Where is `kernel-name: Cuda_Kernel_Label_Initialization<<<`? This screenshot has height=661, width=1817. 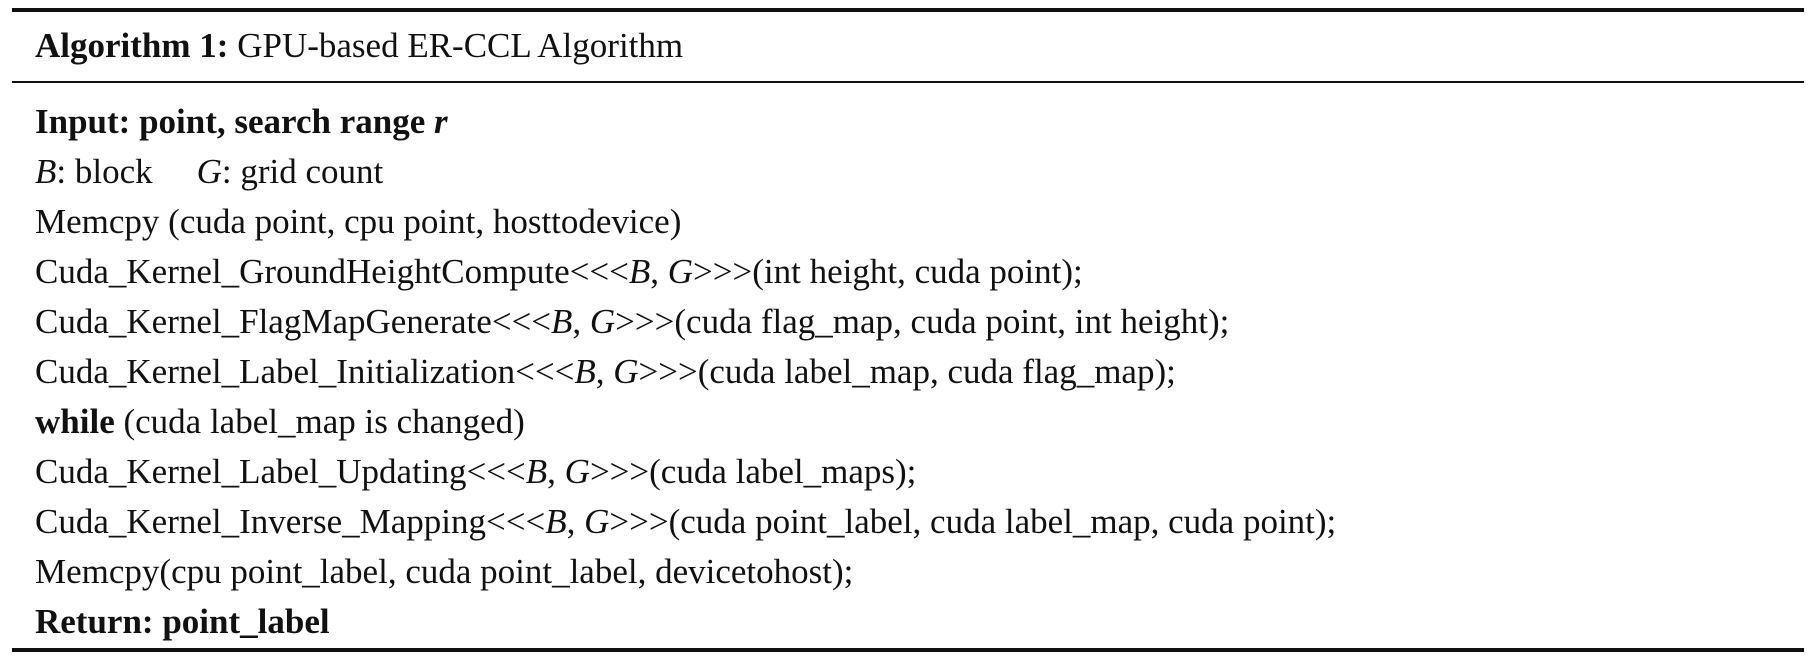
kernel-name: Cuda_Kernel_Label_Initialization<<< is located at coordinates (305, 371).